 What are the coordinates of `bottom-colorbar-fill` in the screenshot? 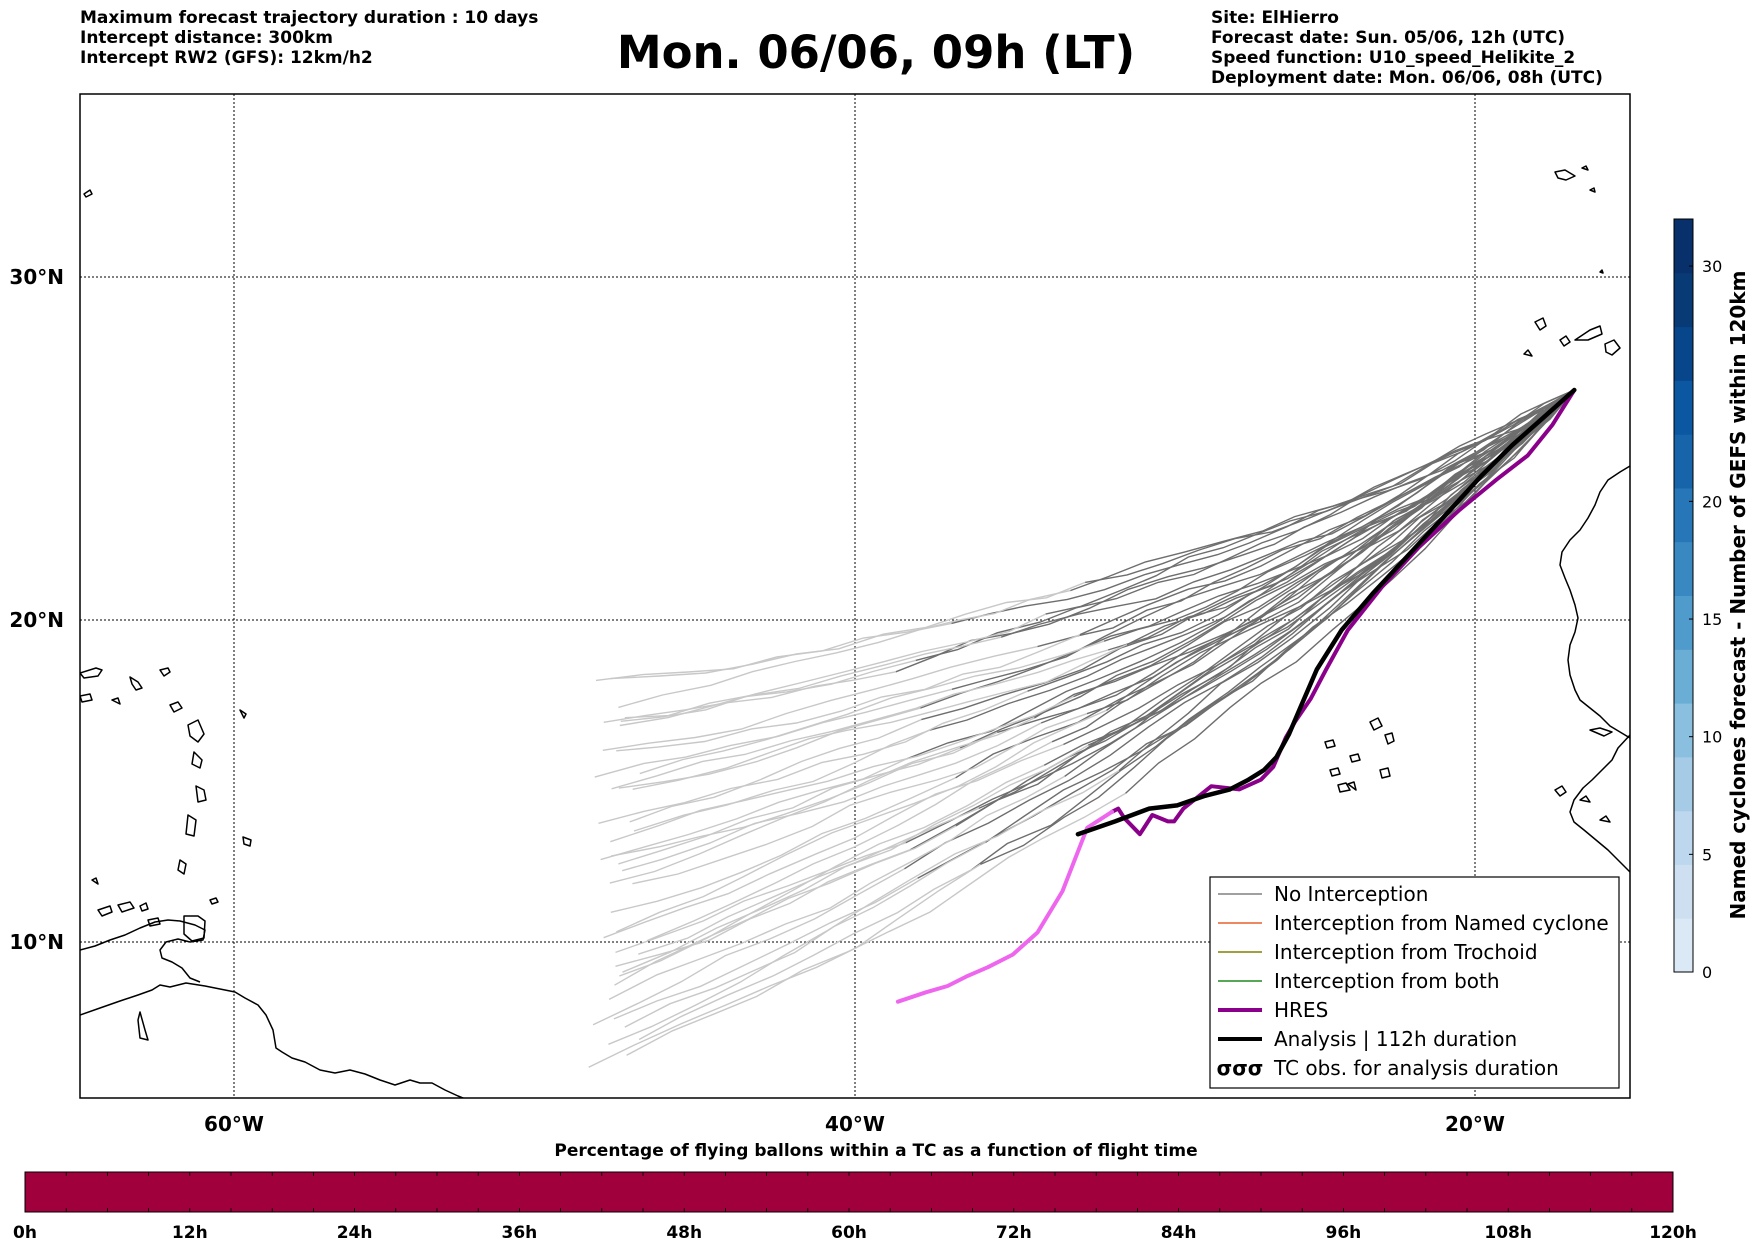 It's located at (849, 1192).